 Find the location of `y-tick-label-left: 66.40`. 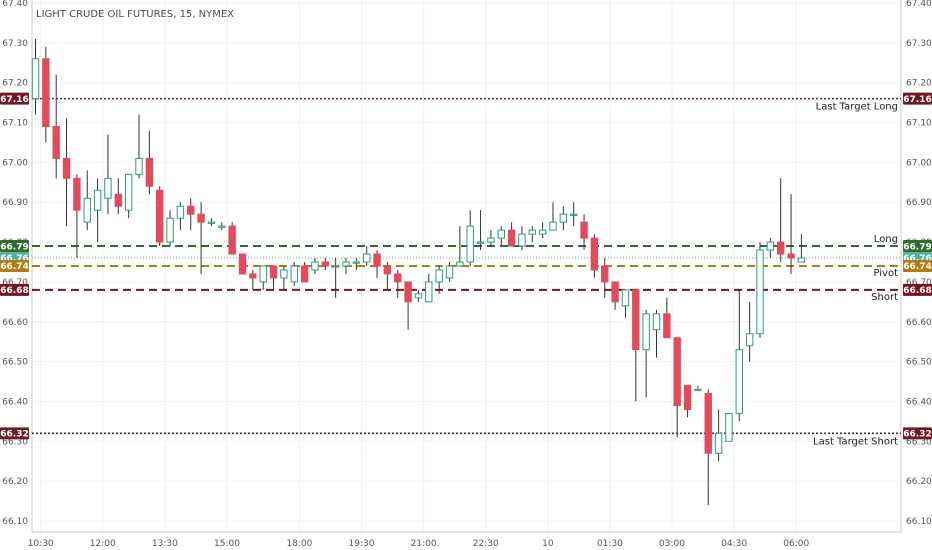

y-tick-label-left: 66.40 is located at coordinates (15, 402).